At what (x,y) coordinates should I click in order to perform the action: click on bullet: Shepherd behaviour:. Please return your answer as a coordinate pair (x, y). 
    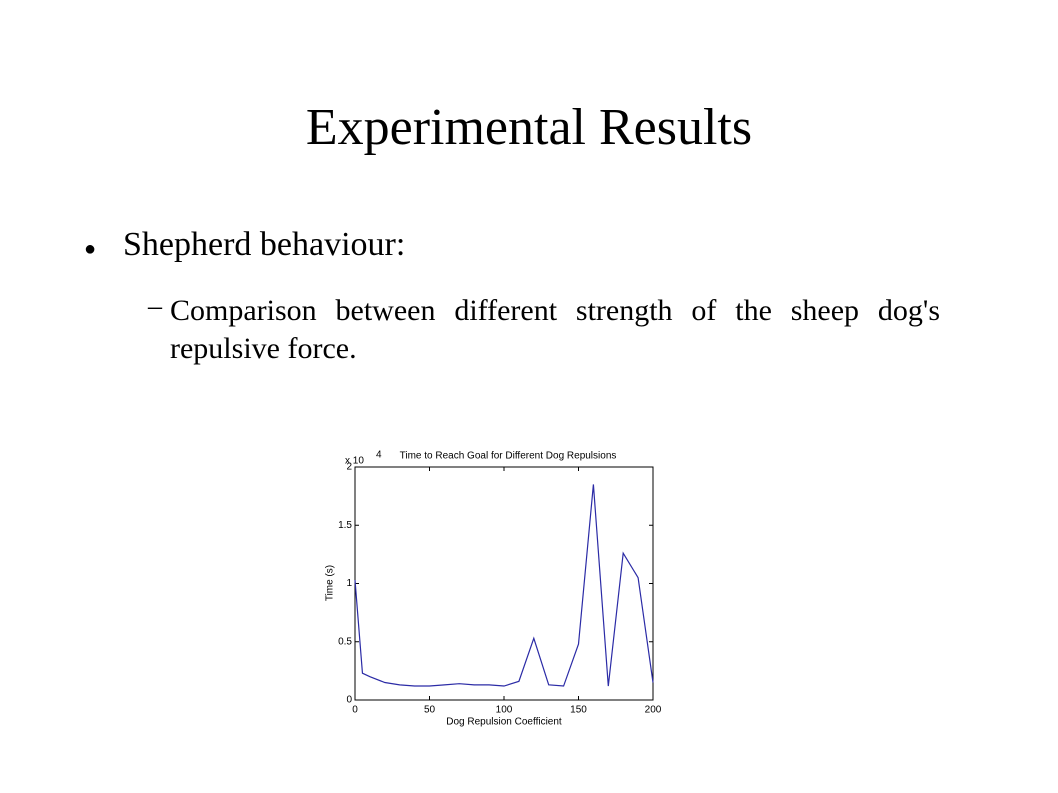
    Looking at the image, I should click on (264, 244).